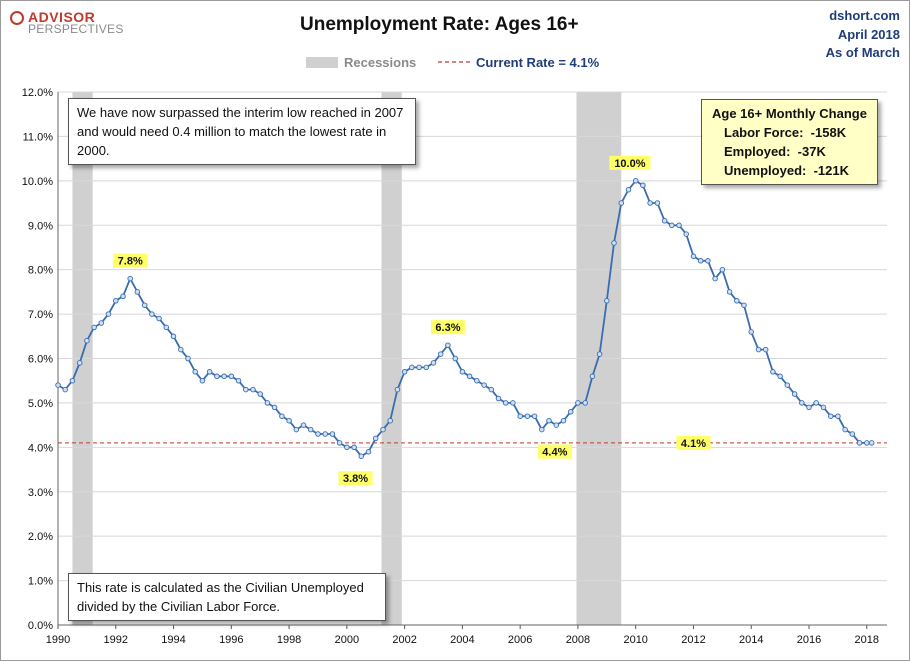 This screenshot has height=661, width=910. What do you see at coordinates (629, 164) in the screenshot?
I see `annotation-label: 10.0%` at bounding box center [629, 164].